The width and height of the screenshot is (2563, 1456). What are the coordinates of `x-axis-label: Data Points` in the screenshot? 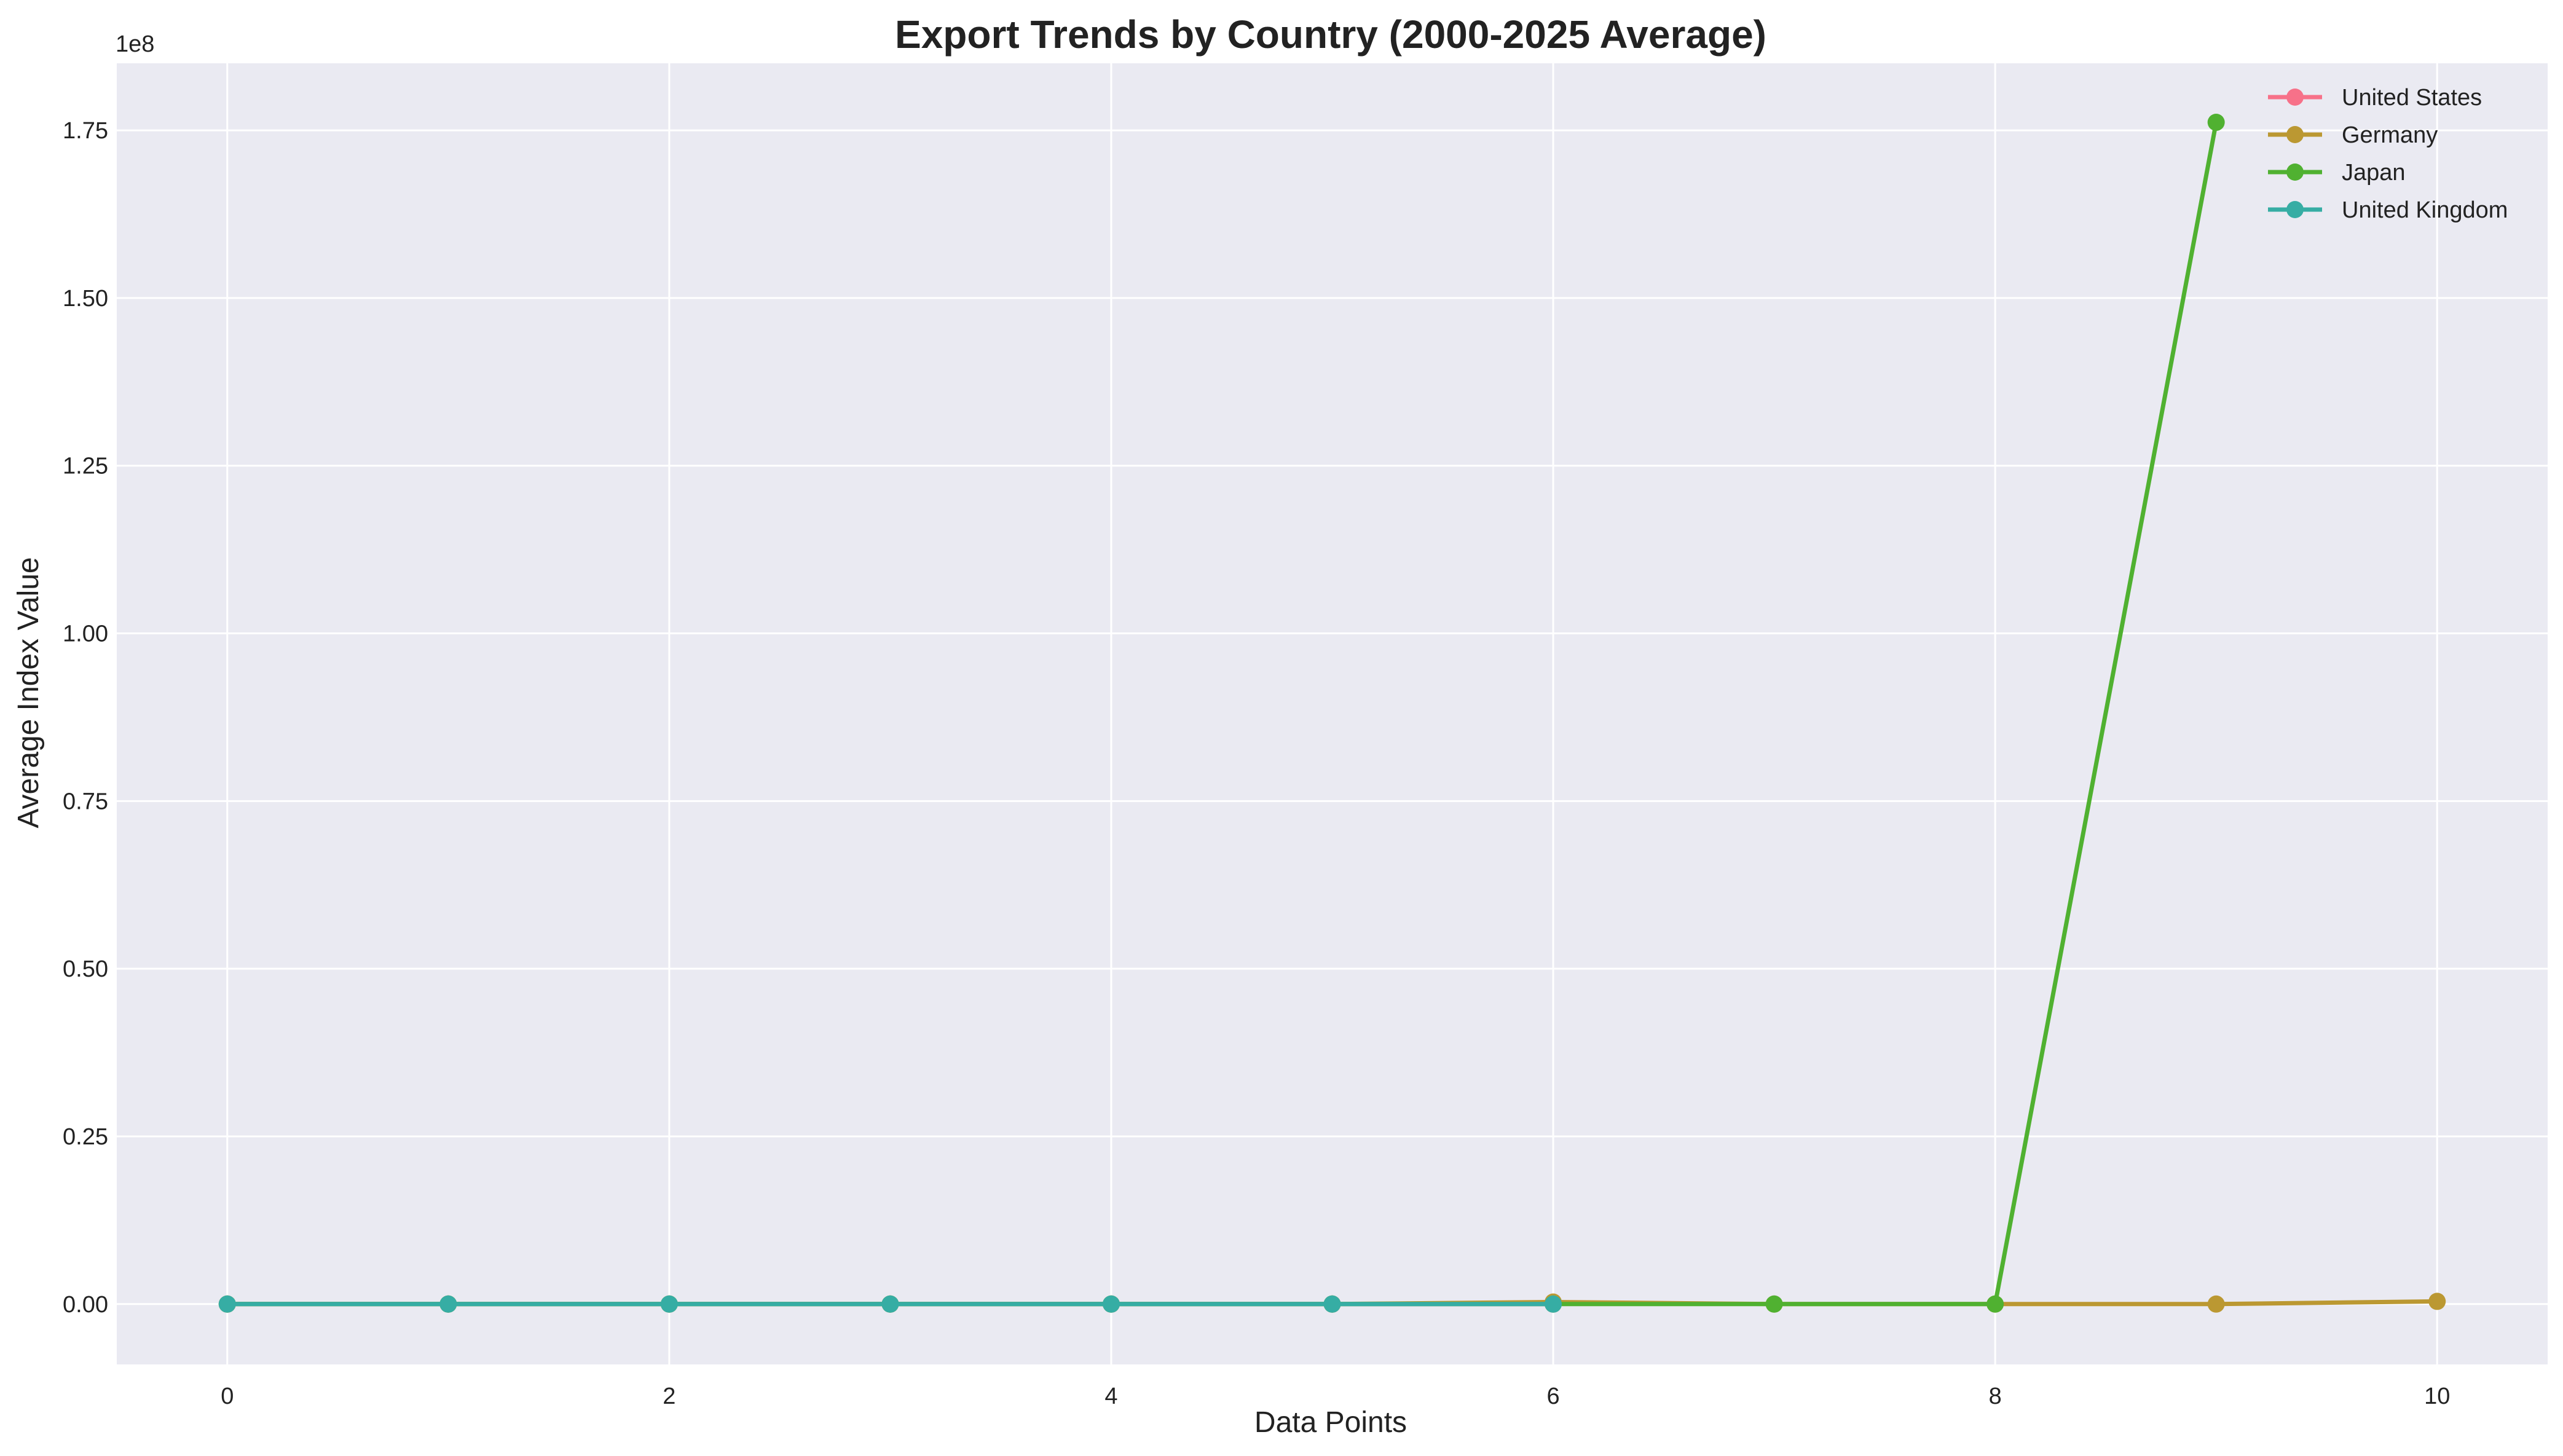 It's located at (1330, 1422).